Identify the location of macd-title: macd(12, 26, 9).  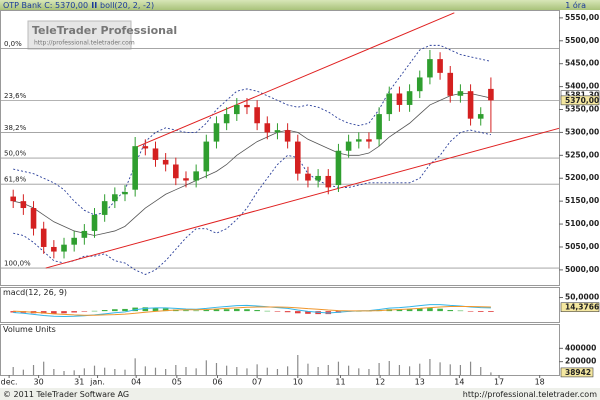
(35, 292).